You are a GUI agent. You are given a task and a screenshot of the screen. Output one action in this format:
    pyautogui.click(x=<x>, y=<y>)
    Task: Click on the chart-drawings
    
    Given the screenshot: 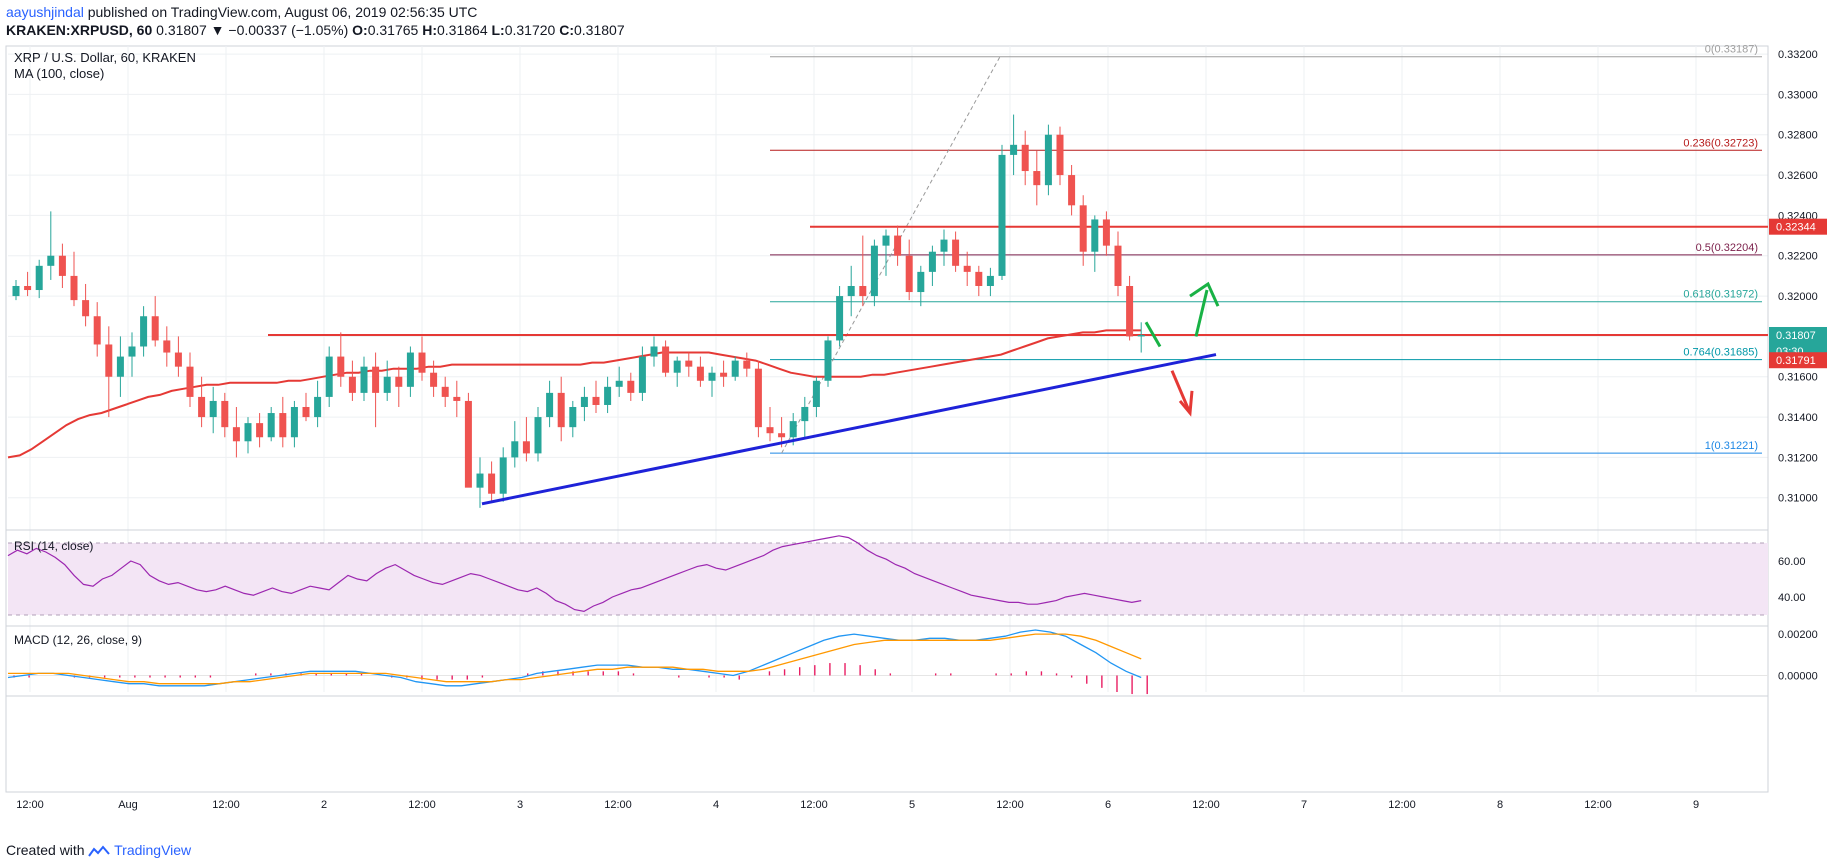 What is the action you would take?
    pyautogui.click(x=850, y=393)
    